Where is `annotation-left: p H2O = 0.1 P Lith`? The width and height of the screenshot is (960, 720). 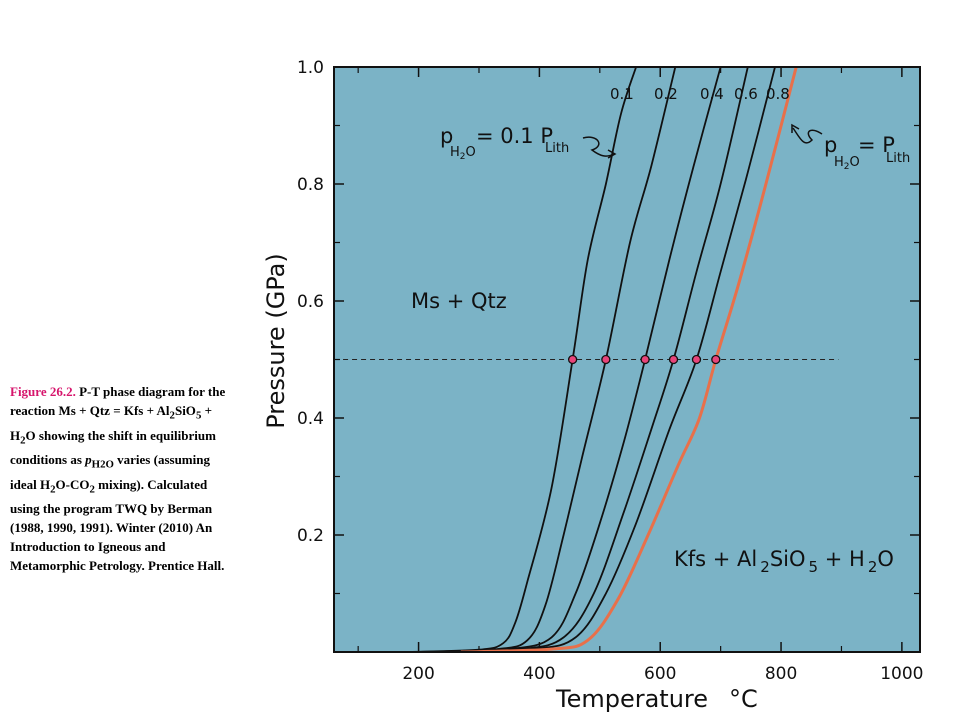
annotation-left: p H2O = 0.1 P Lith is located at coordinates (528, 143).